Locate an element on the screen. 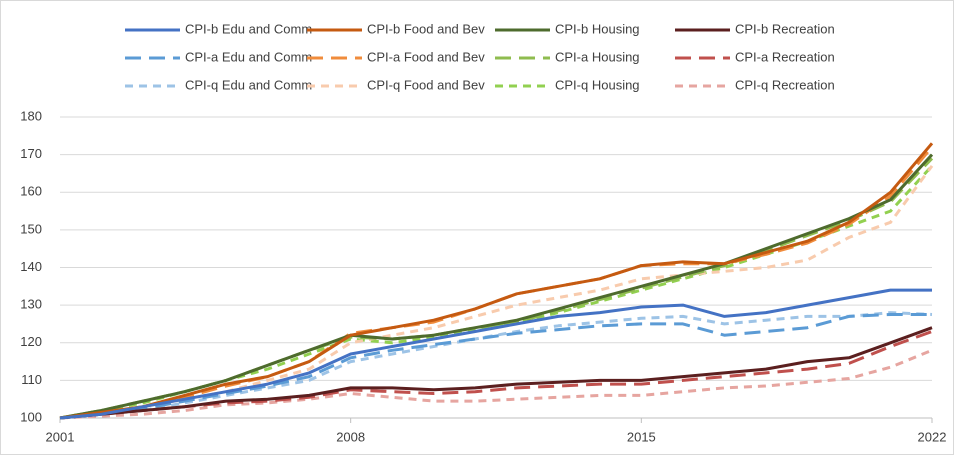  legend-label: CPI-b Recreation is located at coordinates (785, 28).